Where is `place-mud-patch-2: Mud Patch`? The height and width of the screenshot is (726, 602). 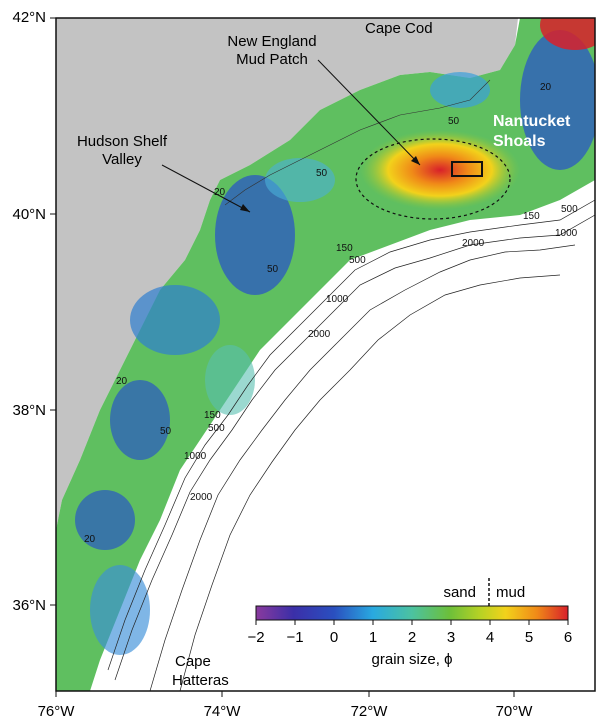 place-mud-patch-2: Mud Patch is located at coordinates (272, 59).